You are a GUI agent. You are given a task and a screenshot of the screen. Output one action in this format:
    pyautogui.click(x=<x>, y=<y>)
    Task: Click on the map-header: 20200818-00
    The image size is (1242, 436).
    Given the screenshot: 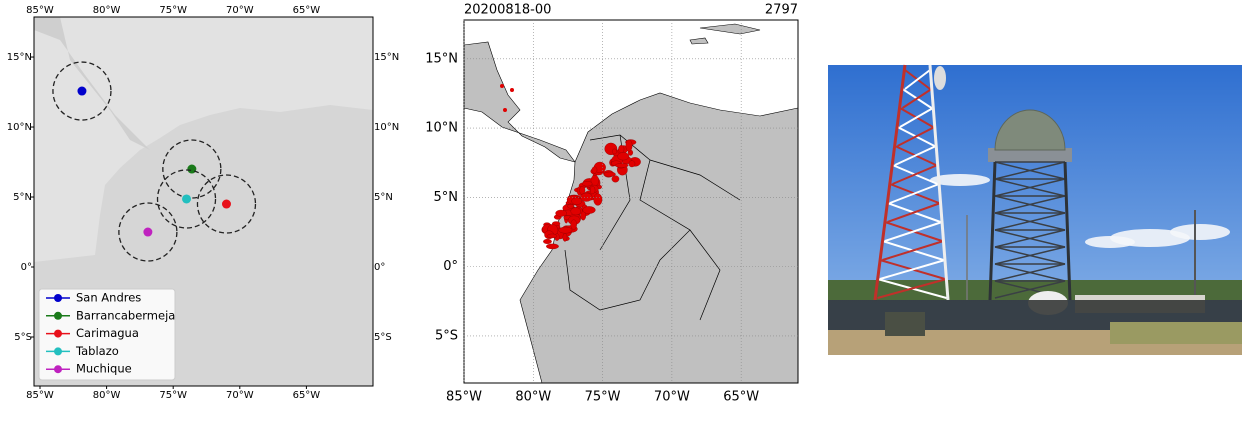 What is the action you would take?
    pyautogui.click(x=507, y=10)
    